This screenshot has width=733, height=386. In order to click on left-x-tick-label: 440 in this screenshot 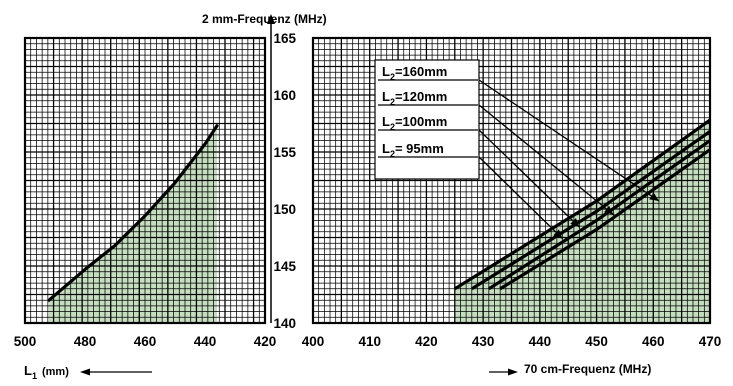, I will do `click(205, 341)`.